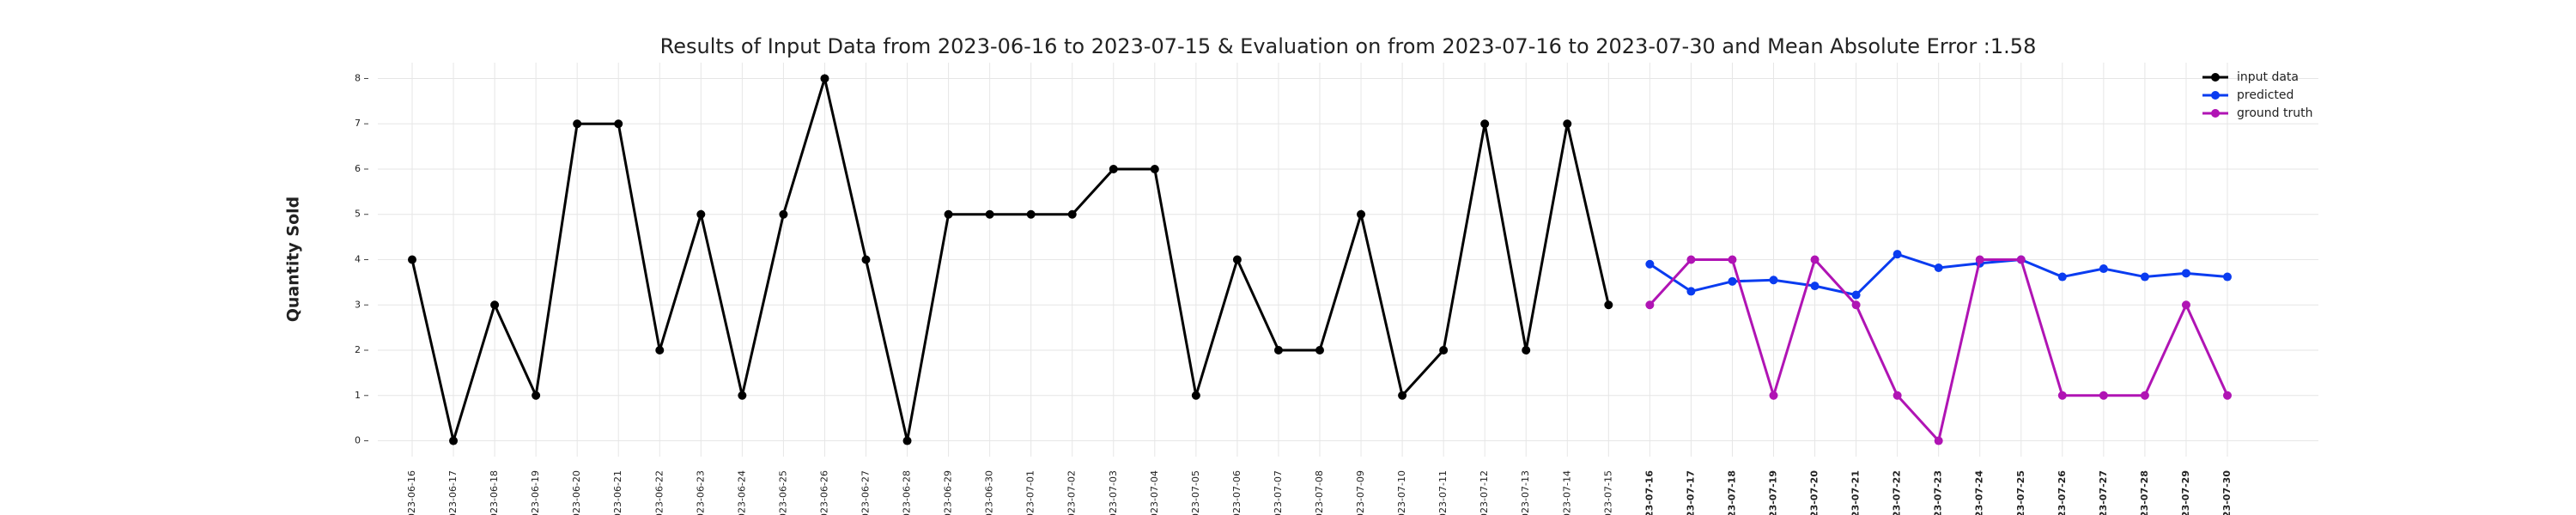 The height and width of the screenshot is (515, 2576). I want to click on x-tick-label: 2023-07-18, so click(1731, 492).